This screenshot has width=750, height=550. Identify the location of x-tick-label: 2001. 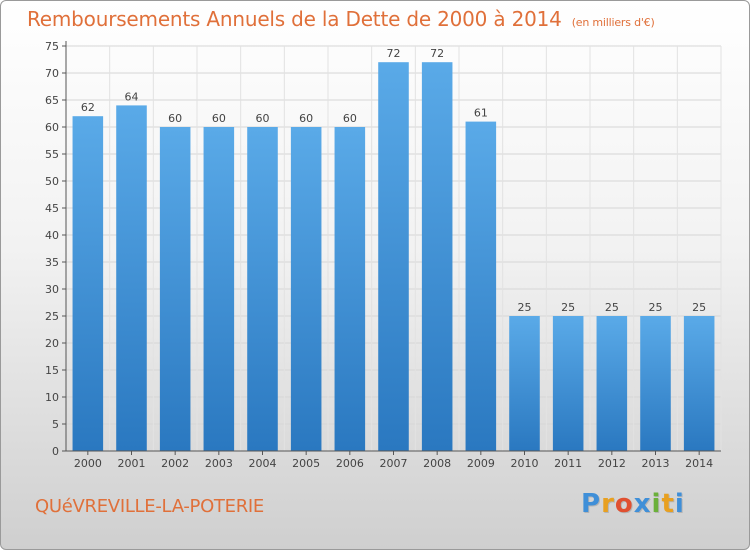
(132, 463).